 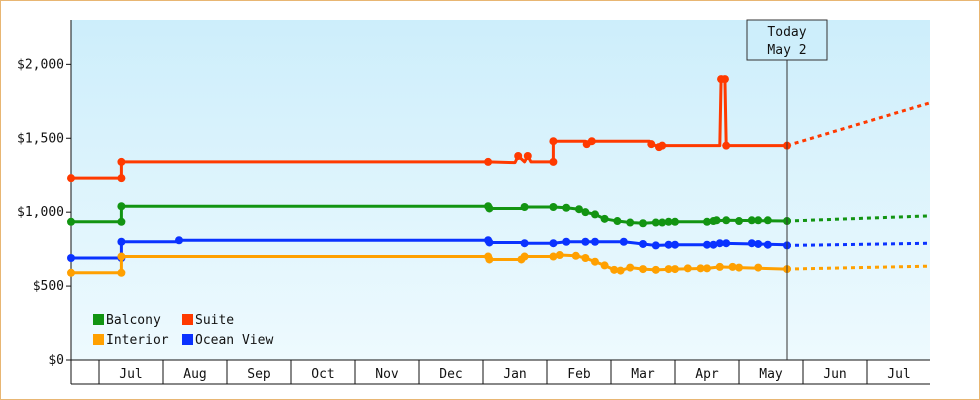 I want to click on y-tick-label: $2,000, so click(x=40, y=64).